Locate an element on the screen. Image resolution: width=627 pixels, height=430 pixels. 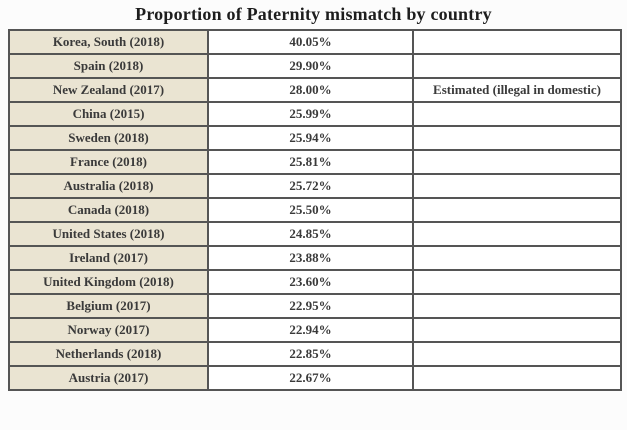
table-row: Norway (2017) 22.94% is located at coordinates (315, 330).